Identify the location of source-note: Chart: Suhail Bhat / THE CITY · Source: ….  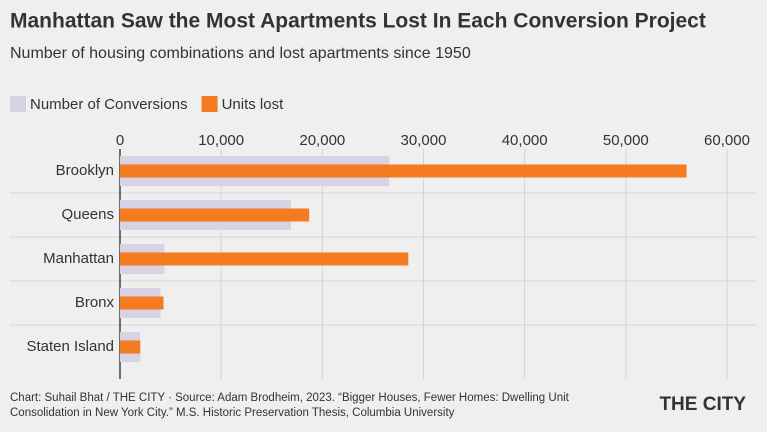
(290, 398).